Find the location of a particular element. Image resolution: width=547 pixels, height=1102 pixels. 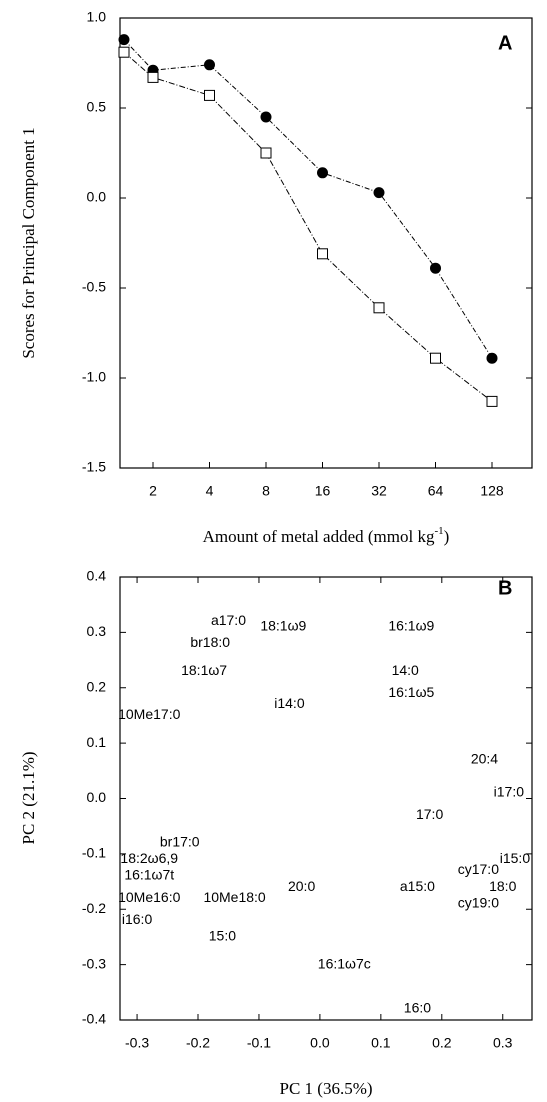

point-label: 18:2ω6,9 is located at coordinates (149, 858).